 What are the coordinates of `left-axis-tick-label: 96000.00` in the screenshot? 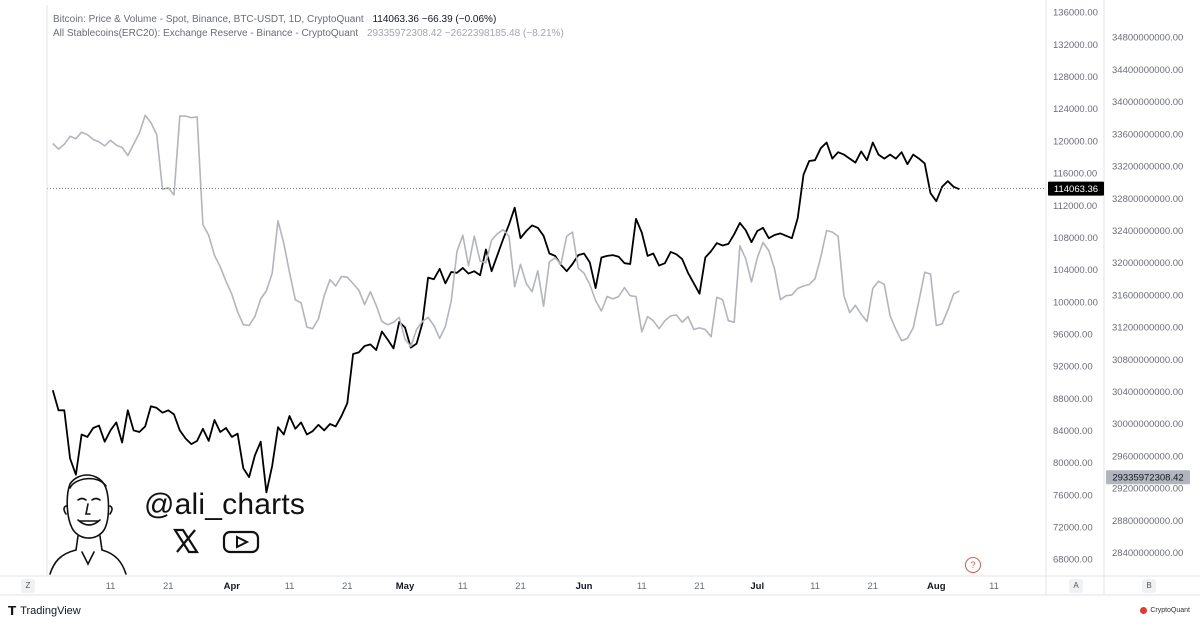 It's located at (1073, 334).